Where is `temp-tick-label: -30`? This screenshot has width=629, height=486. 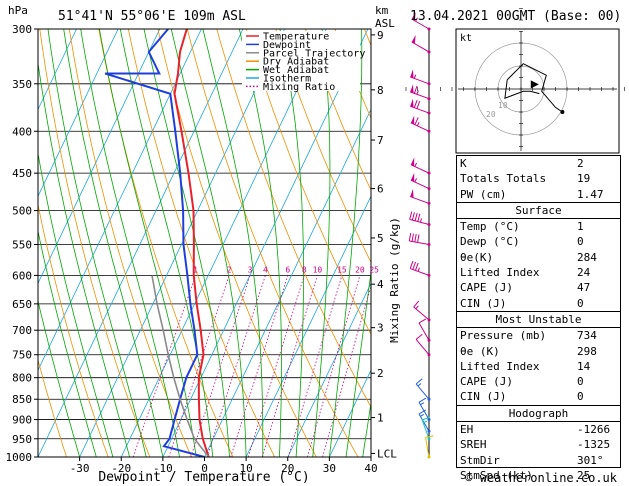
temp-tick-label: -30 is located at coordinates (80, 468).